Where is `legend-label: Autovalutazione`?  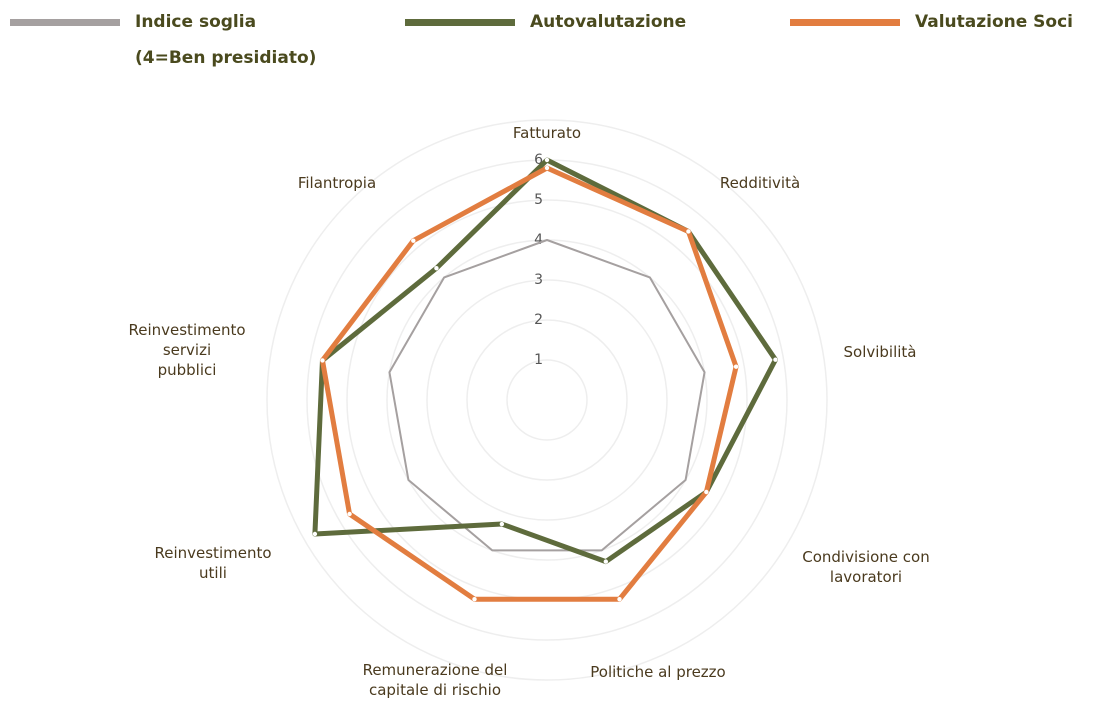 legend-label: Autovalutazione is located at coordinates (608, 22).